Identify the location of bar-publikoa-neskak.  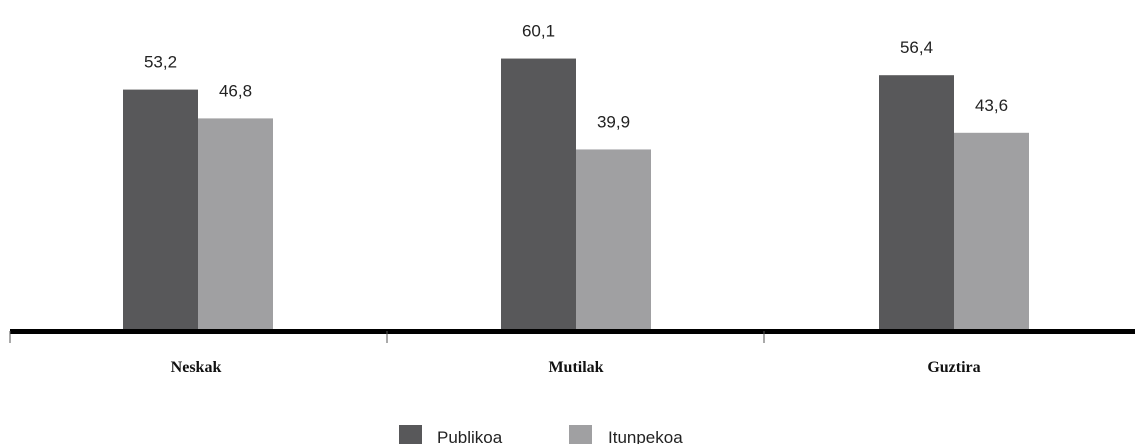
(160, 209).